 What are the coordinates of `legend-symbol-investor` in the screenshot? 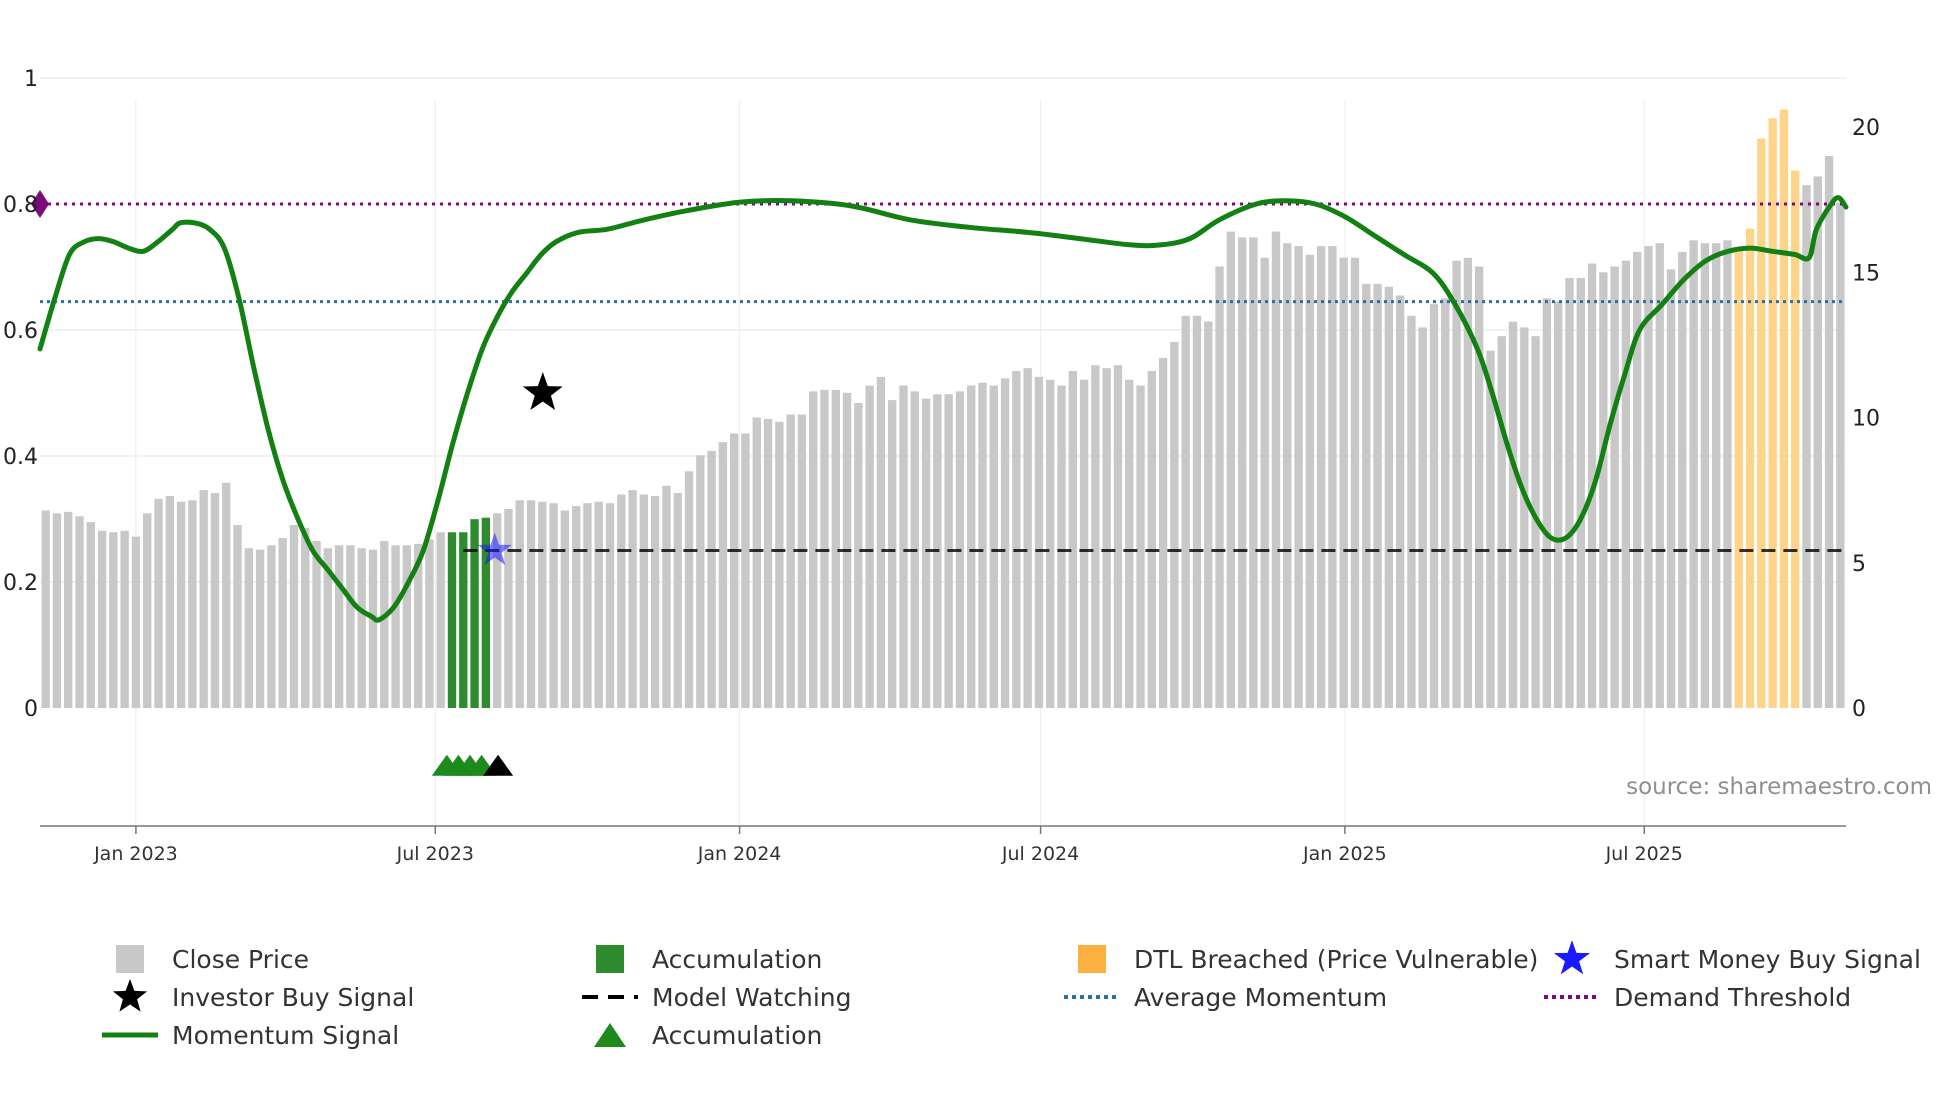 It's located at (130, 997).